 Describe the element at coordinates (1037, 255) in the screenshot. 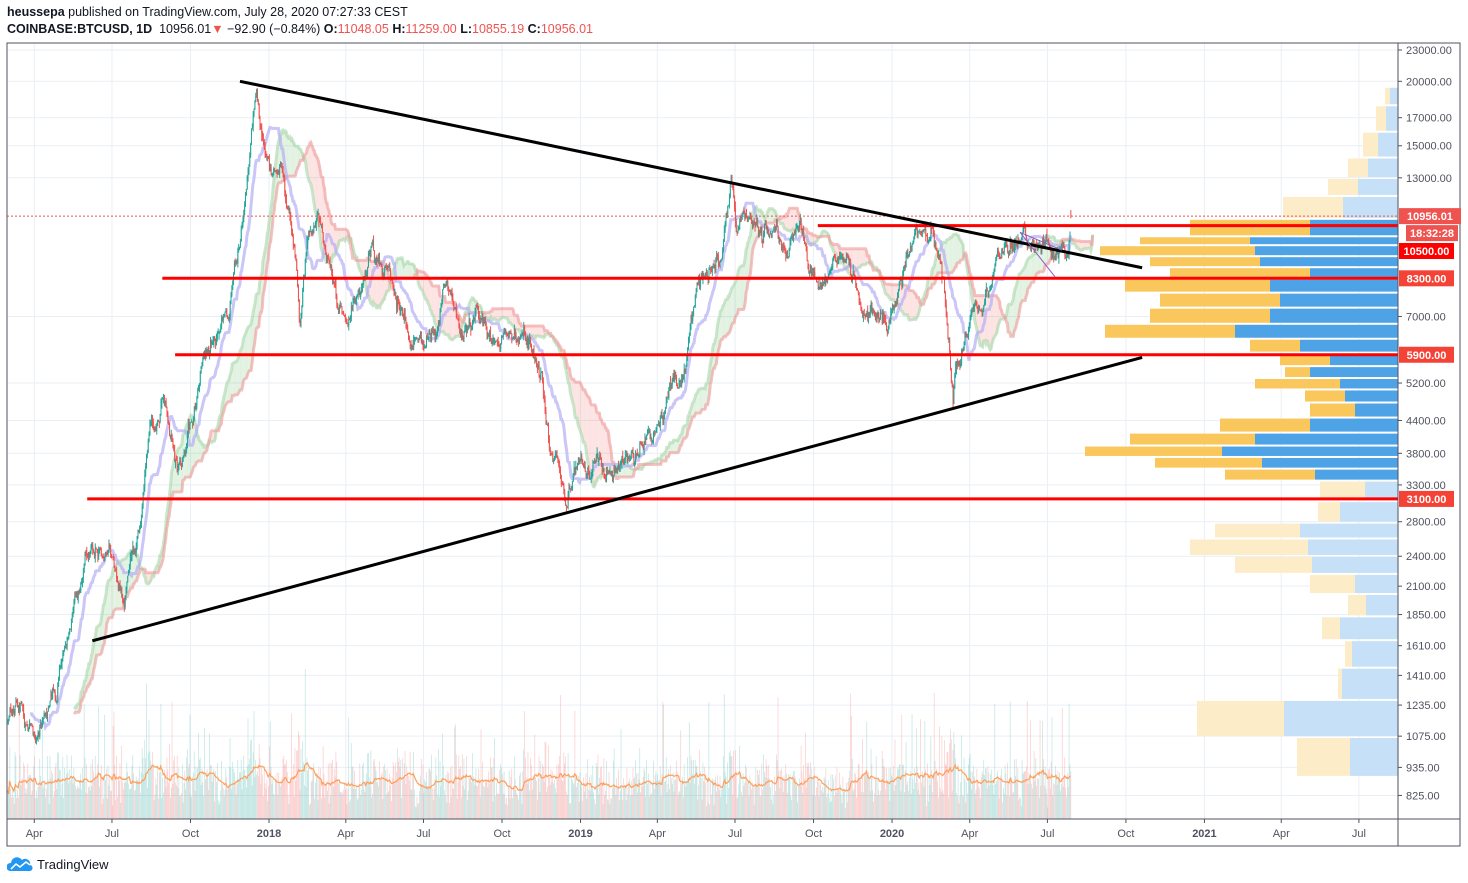

I see `trend-line-pennant-a` at that location.